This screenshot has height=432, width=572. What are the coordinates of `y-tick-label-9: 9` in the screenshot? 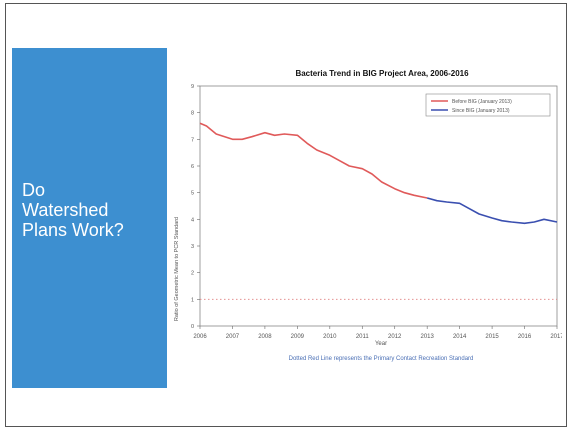 It's located at (192, 87).